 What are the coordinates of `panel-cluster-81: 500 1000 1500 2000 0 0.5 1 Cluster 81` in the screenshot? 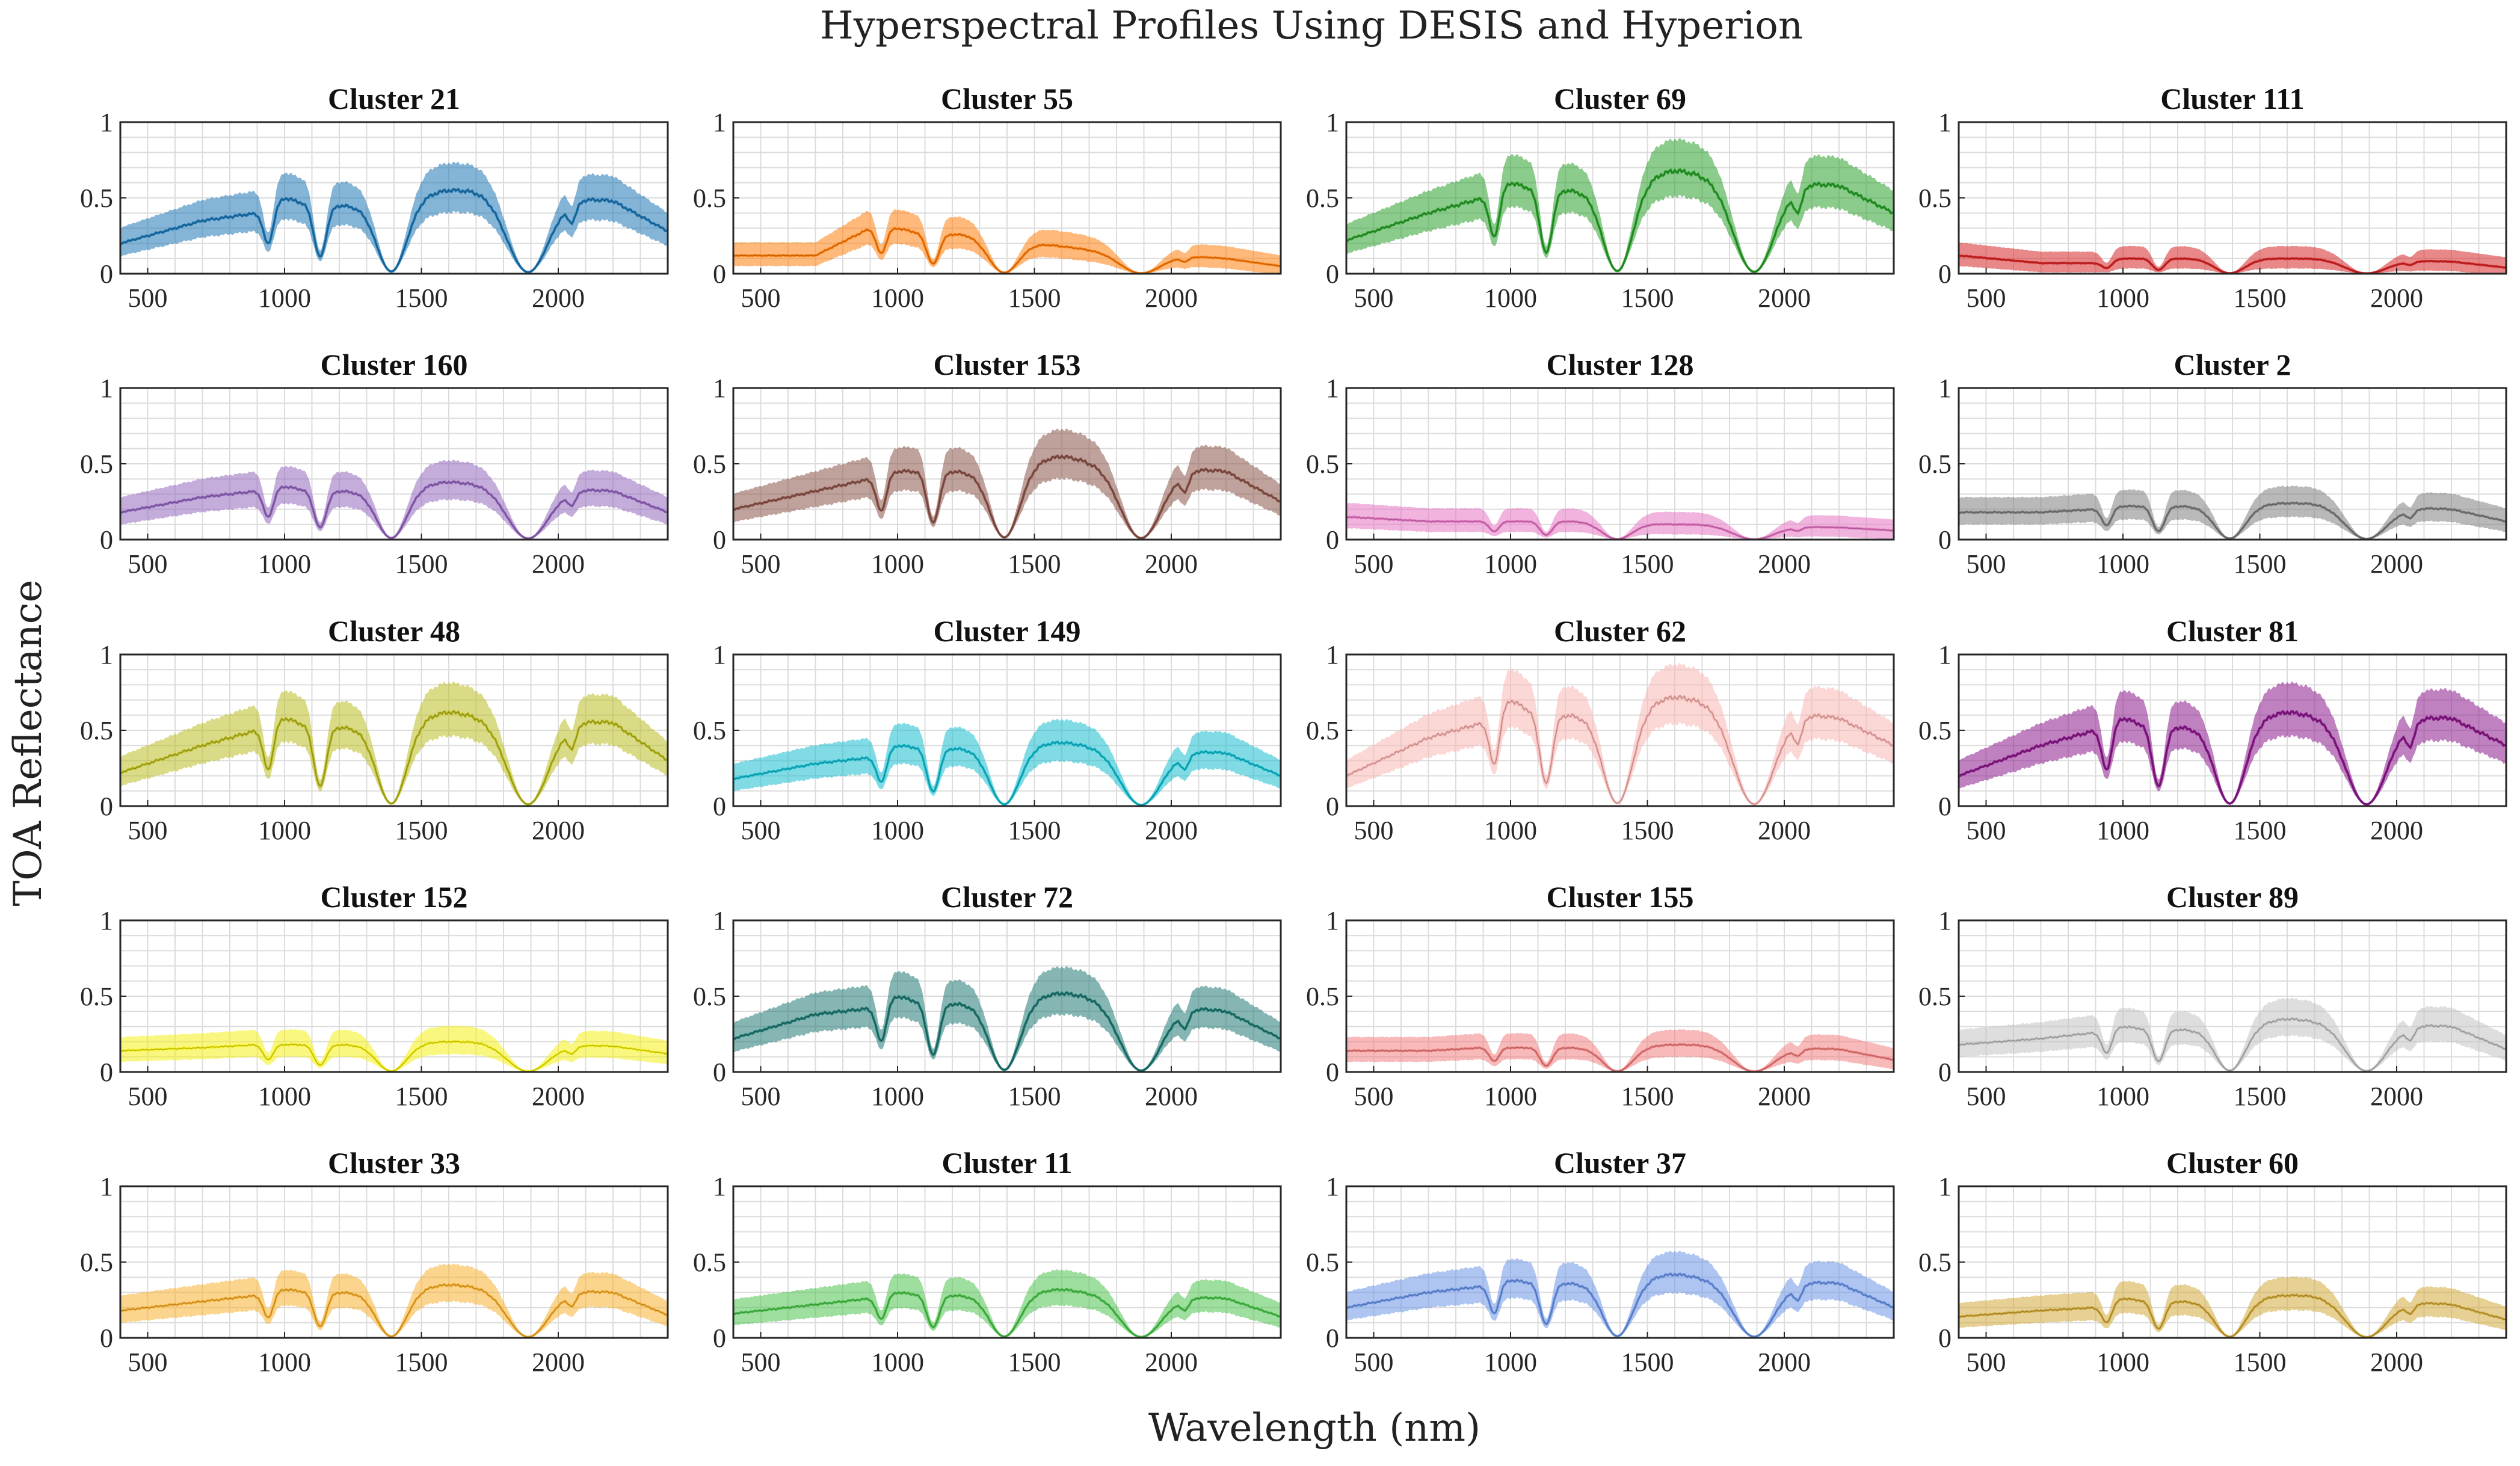 It's located at (2212, 729).